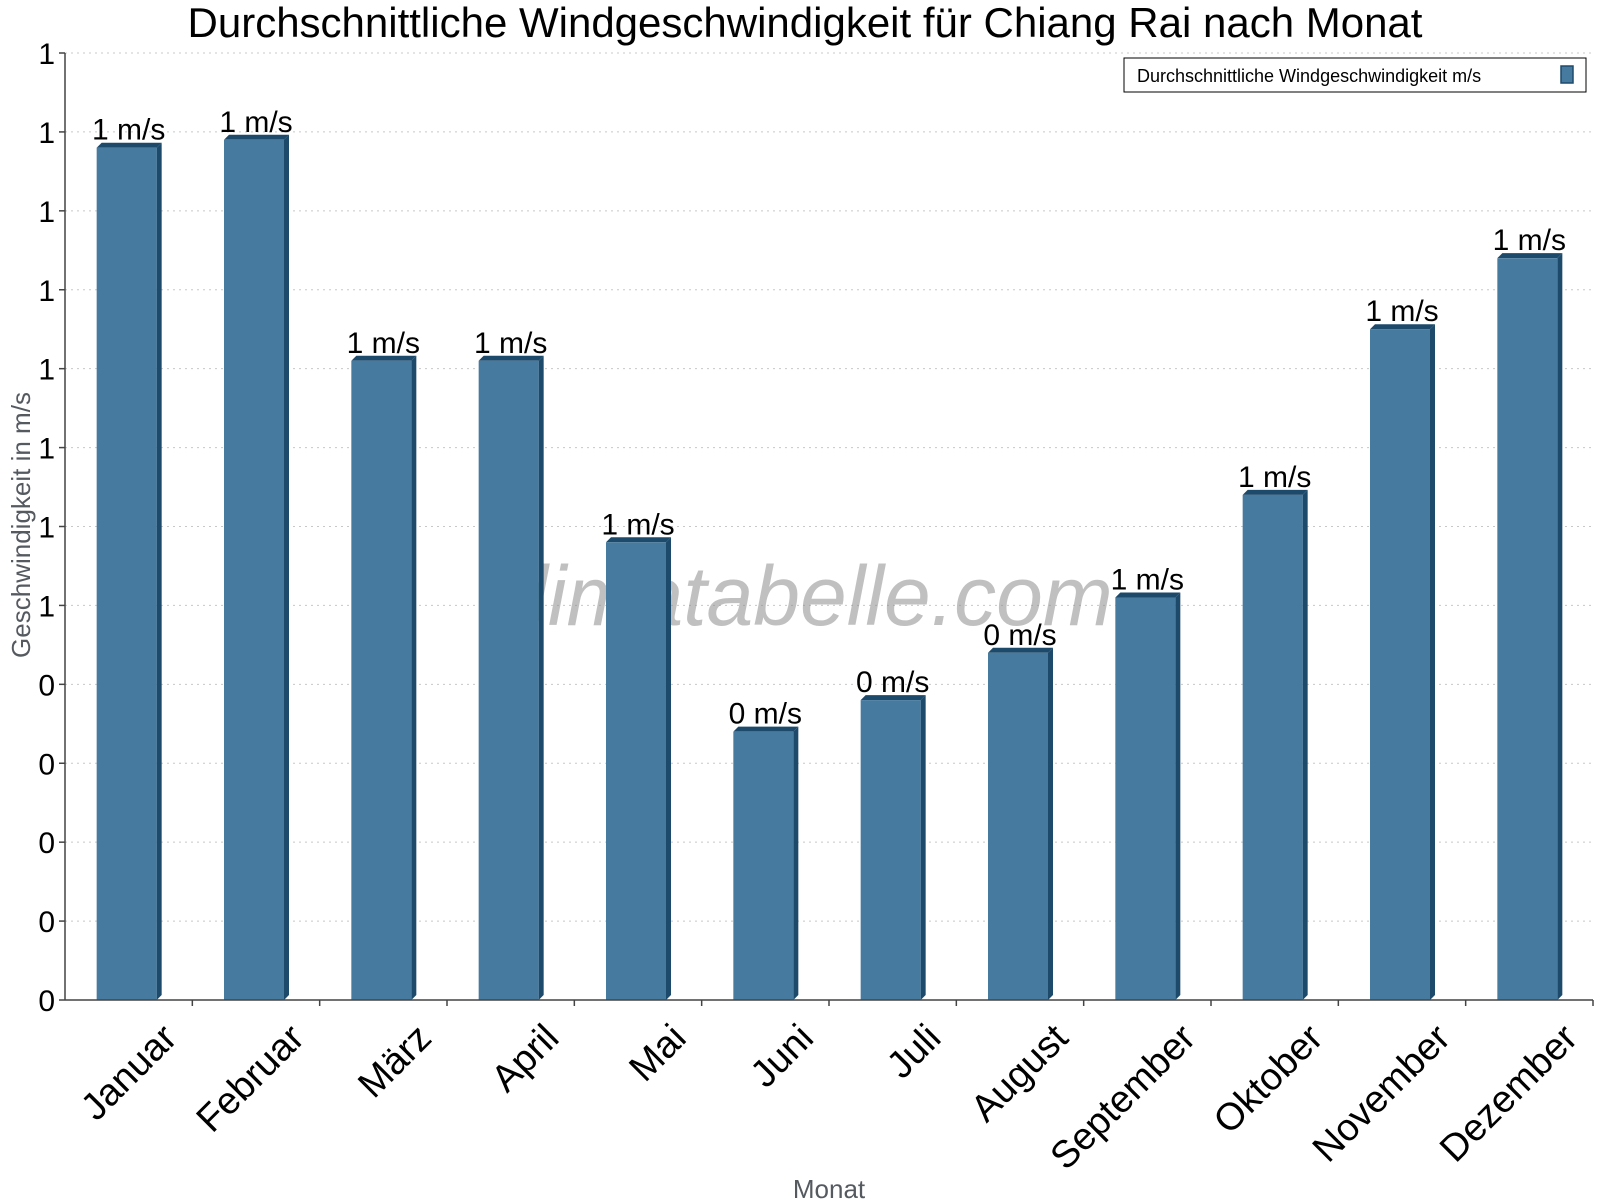 The width and height of the screenshot is (1600, 1200). What do you see at coordinates (782, 1056) in the screenshot?
I see `x-tick-label: Juni` at bounding box center [782, 1056].